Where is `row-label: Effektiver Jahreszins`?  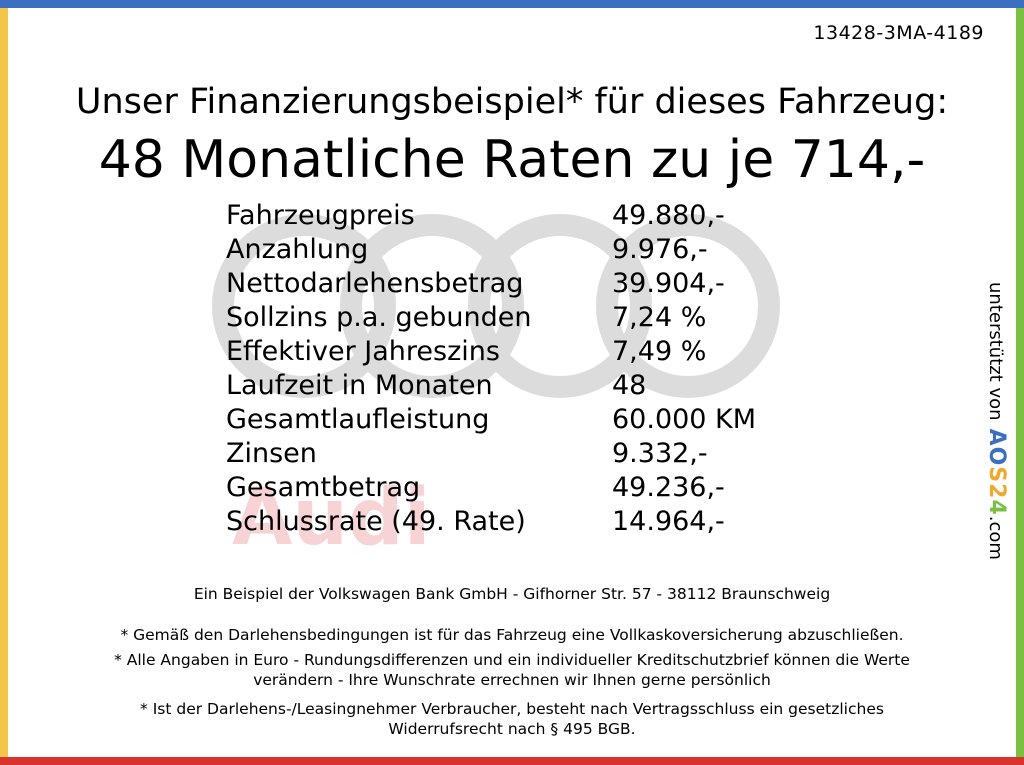 row-label: Effektiver Jahreszins is located at coordinates (363, 351).